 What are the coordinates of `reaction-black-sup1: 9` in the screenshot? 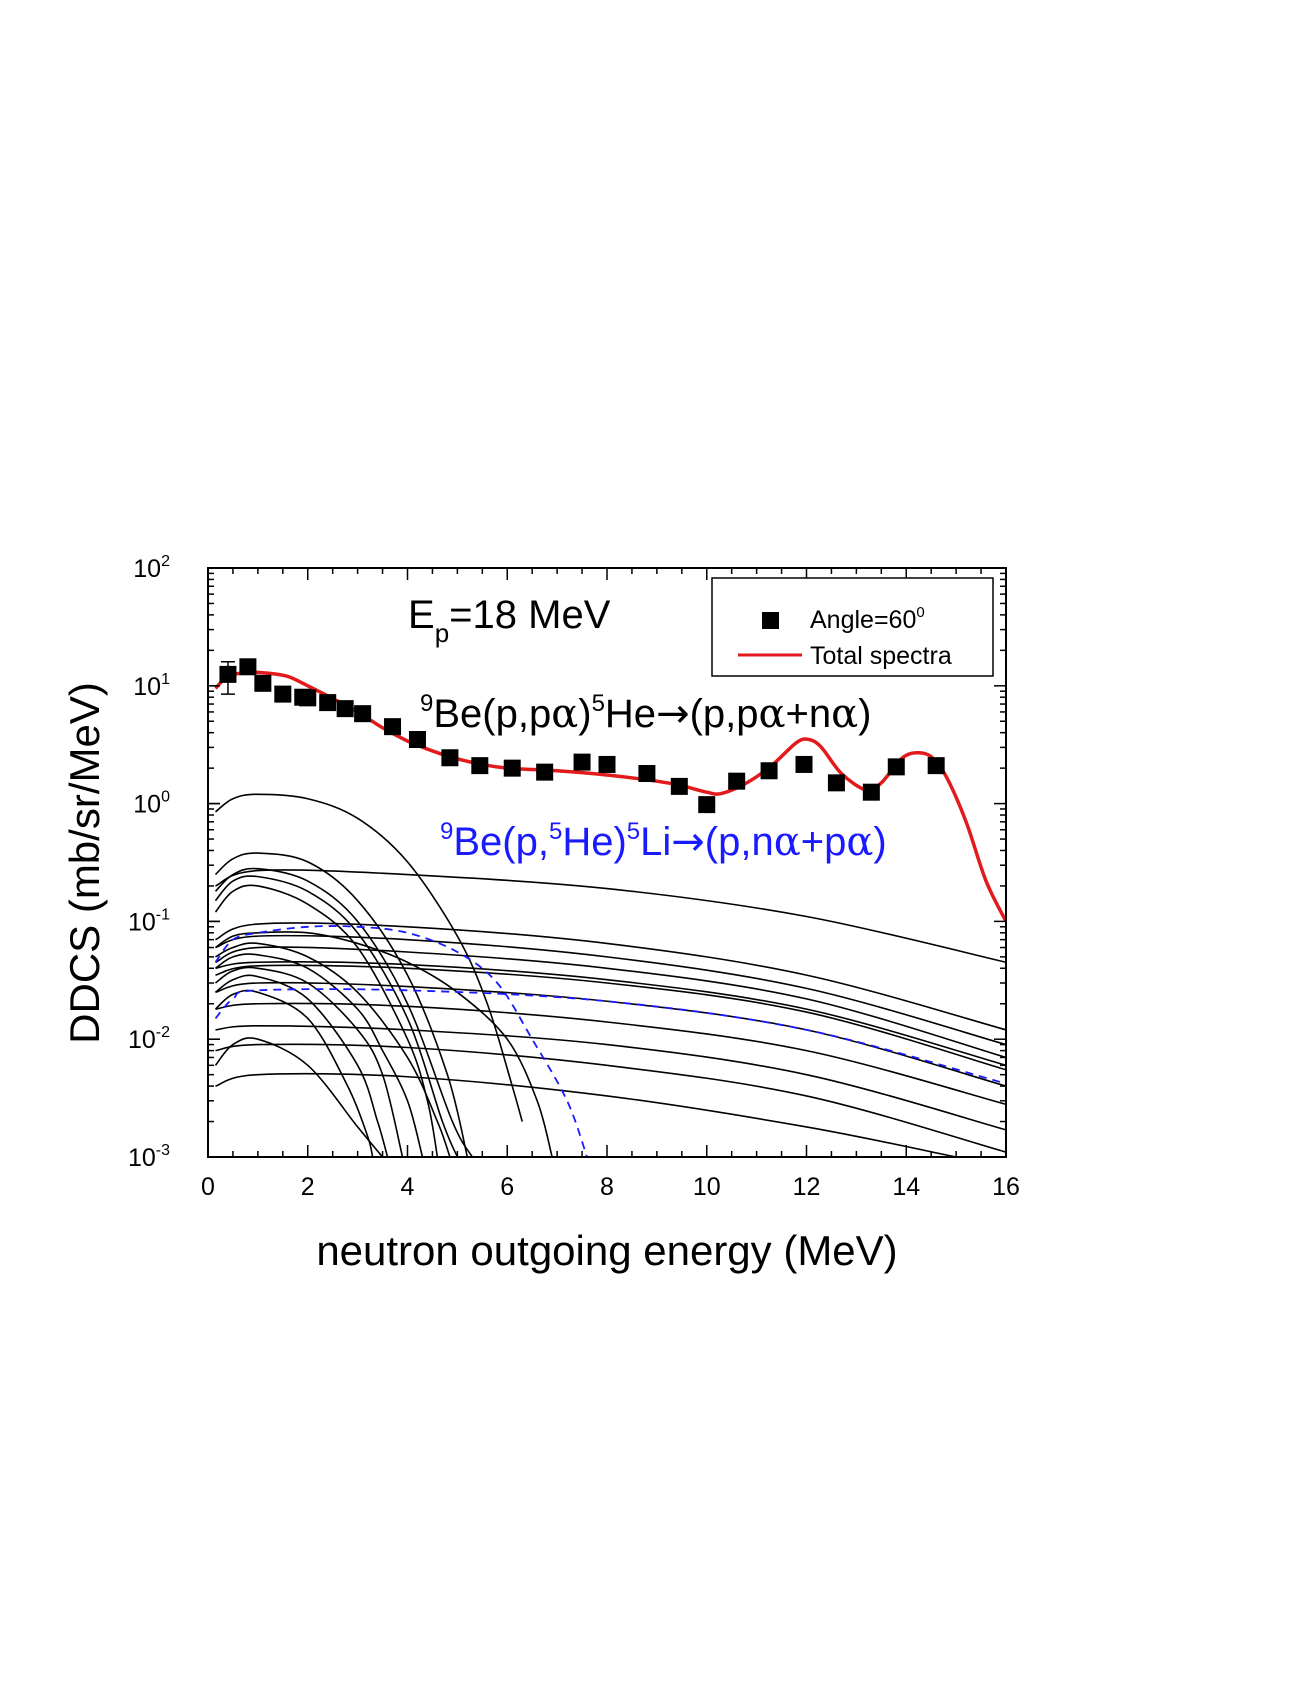 It's located at (426, 703).